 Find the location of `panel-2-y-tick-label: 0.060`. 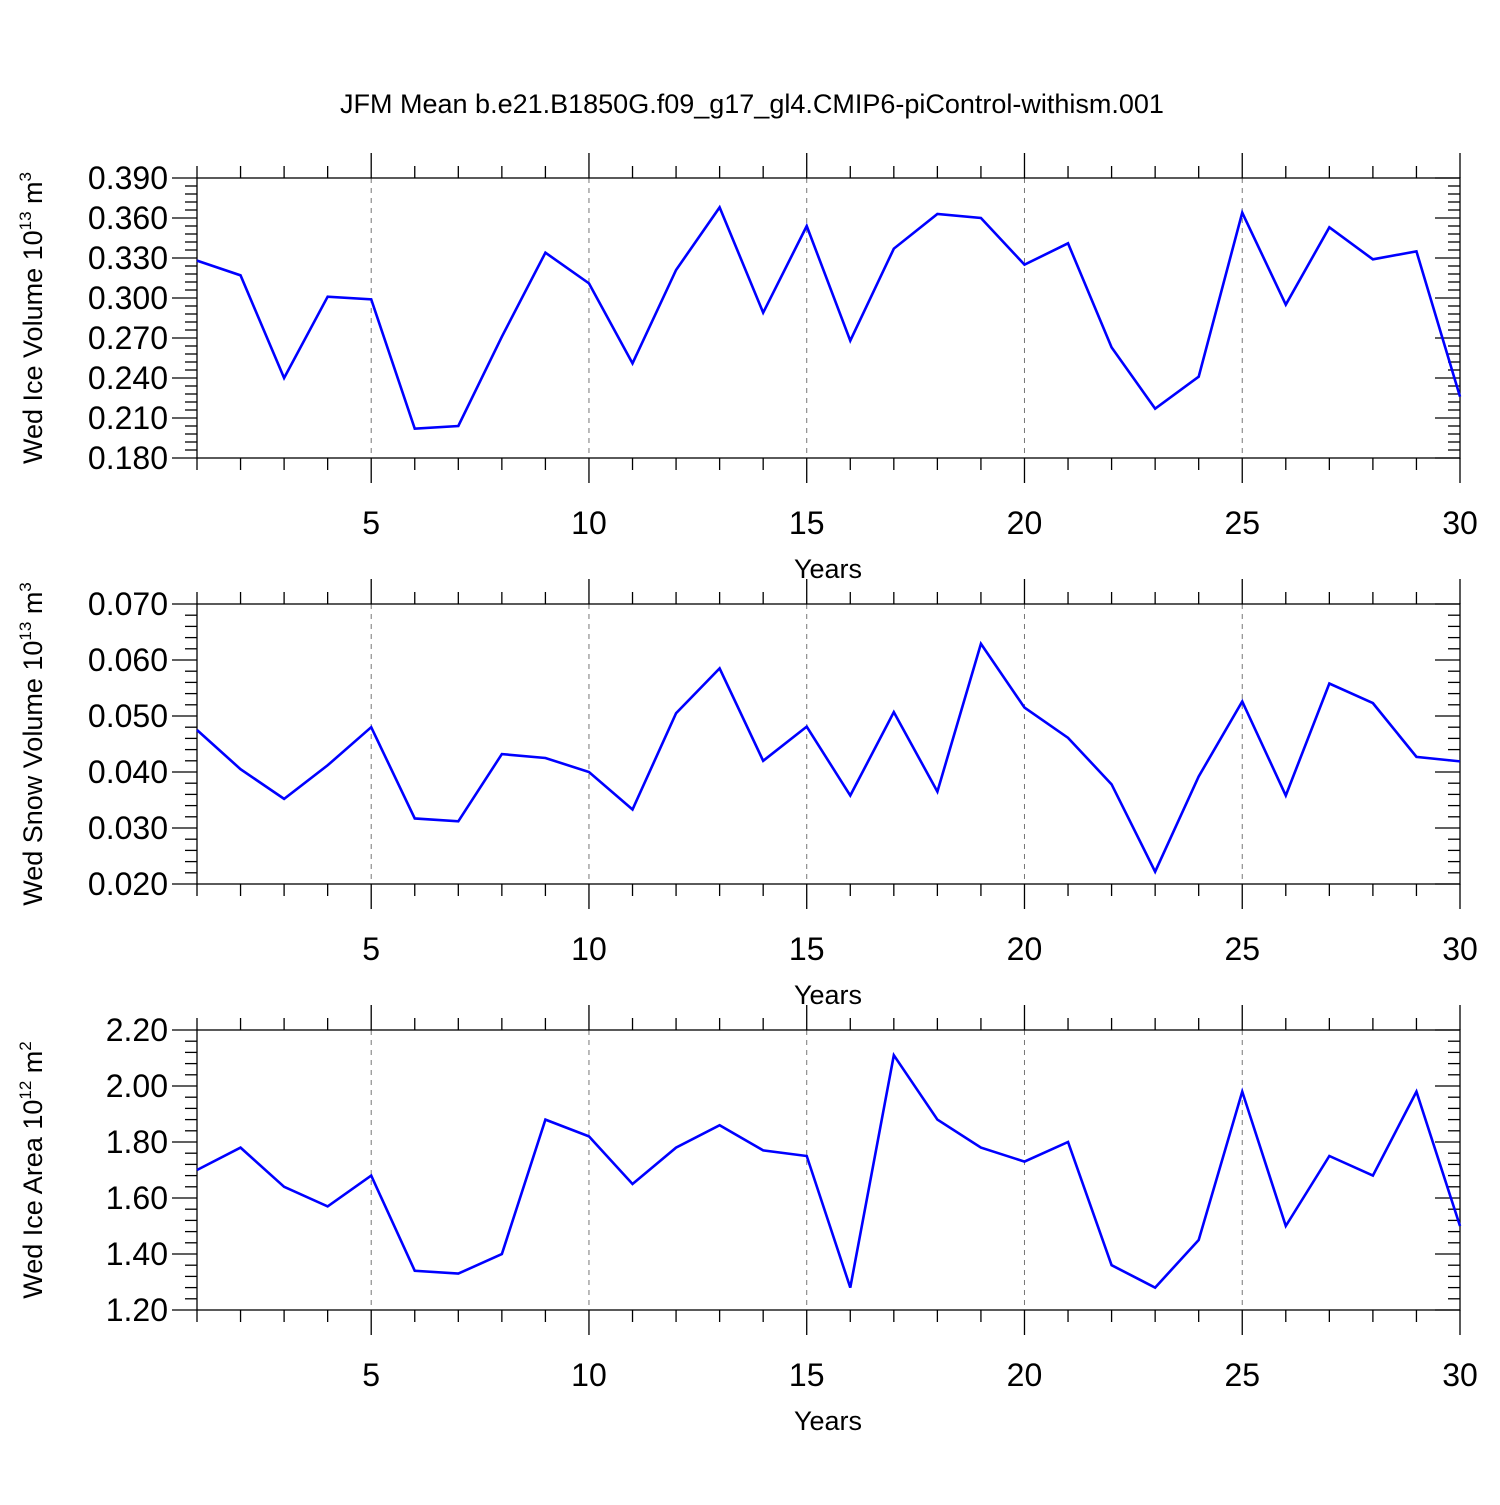

panel-2-y-tick-label: 0.060 is located at coordinates (128, 660).